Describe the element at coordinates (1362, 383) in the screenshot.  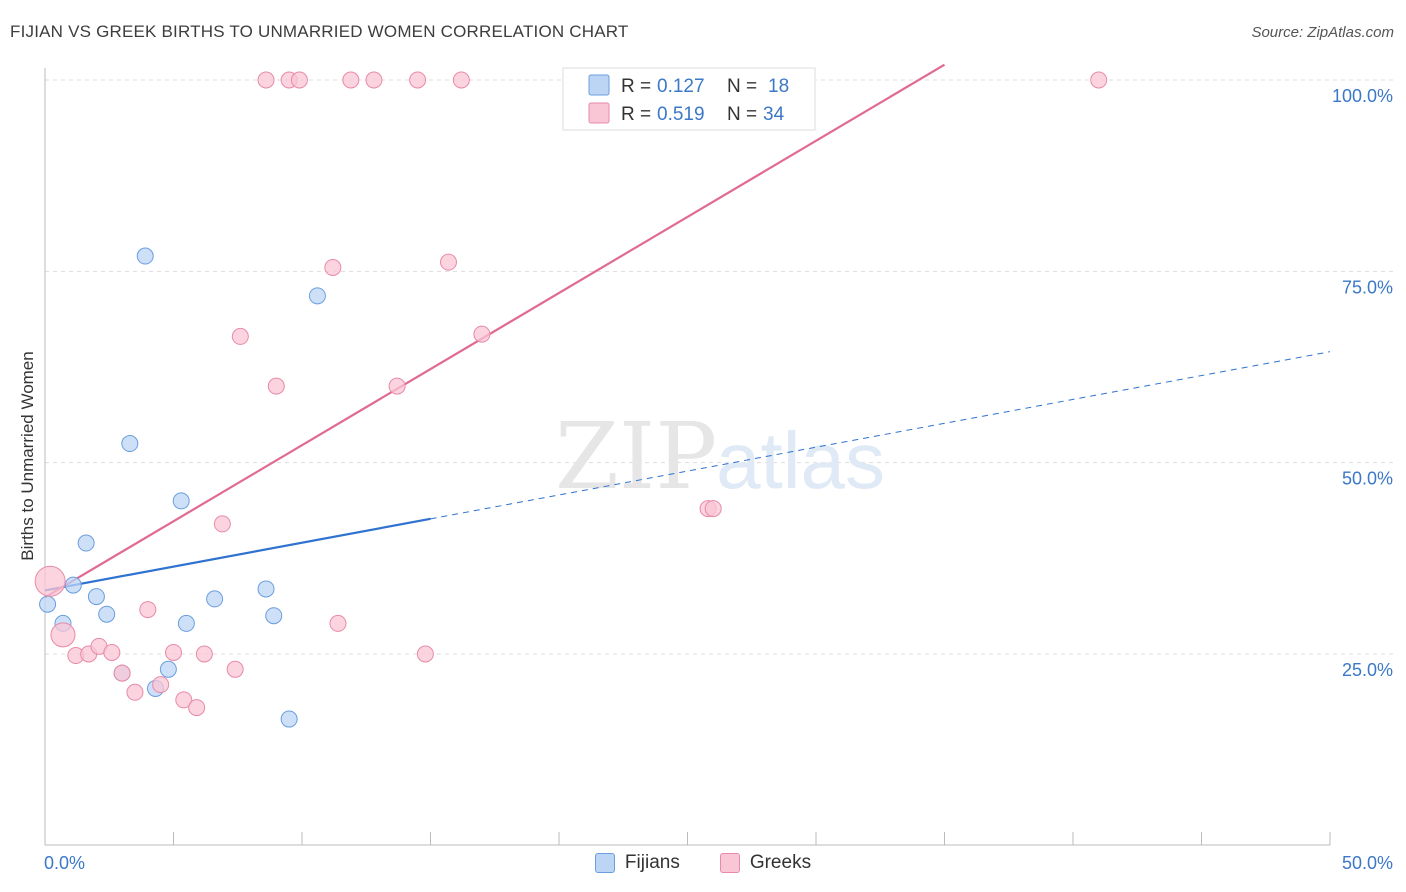
I see `y-tick-labels: 25.0% 50.0% 75.0% 100.0%` at that location.